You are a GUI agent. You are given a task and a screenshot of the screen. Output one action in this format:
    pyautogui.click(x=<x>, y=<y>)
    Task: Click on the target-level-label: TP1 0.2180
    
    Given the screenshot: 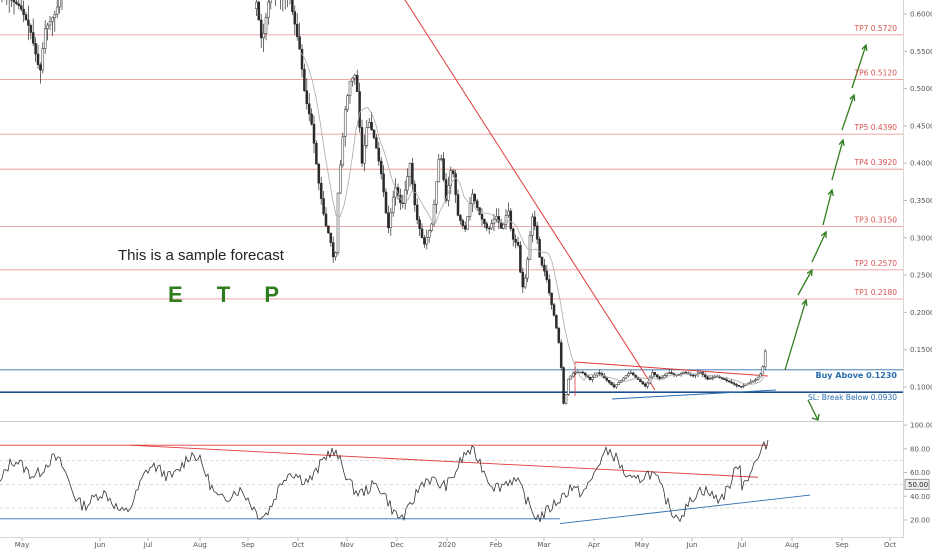 What is the action you would take?
    pyautogui.click(x=875, y=292)
    